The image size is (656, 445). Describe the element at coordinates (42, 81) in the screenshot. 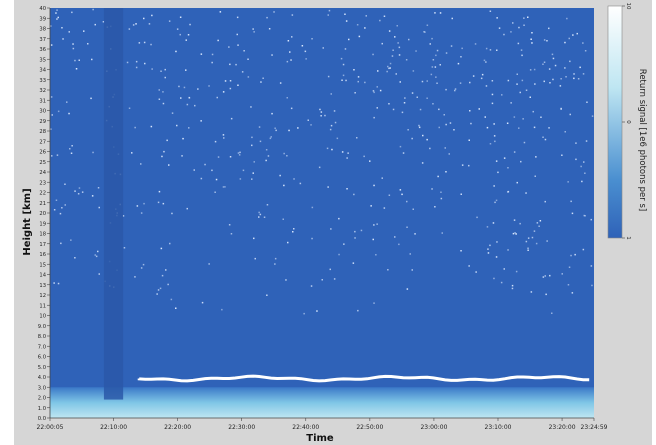

I see `y-tick-label: 33` at that location.